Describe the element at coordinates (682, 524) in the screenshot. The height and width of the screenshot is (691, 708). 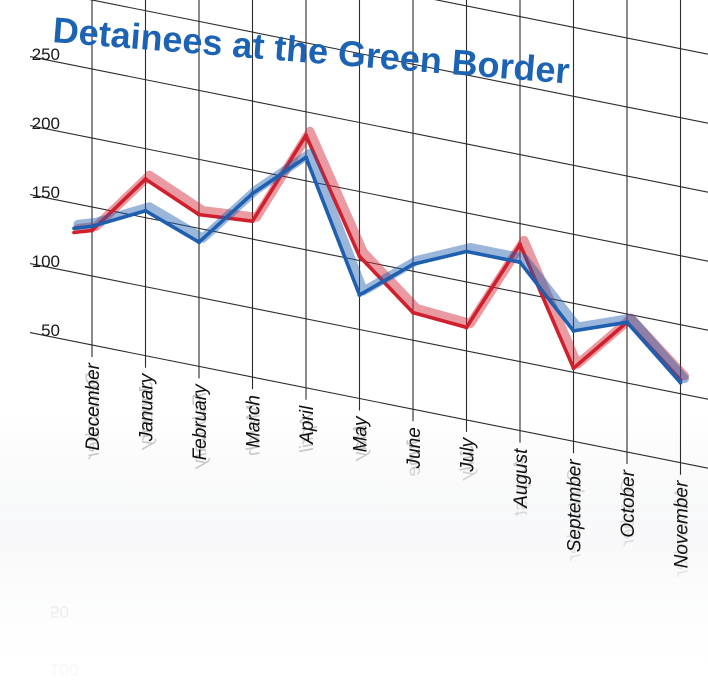
I see `x-tick-label: November` at that location.